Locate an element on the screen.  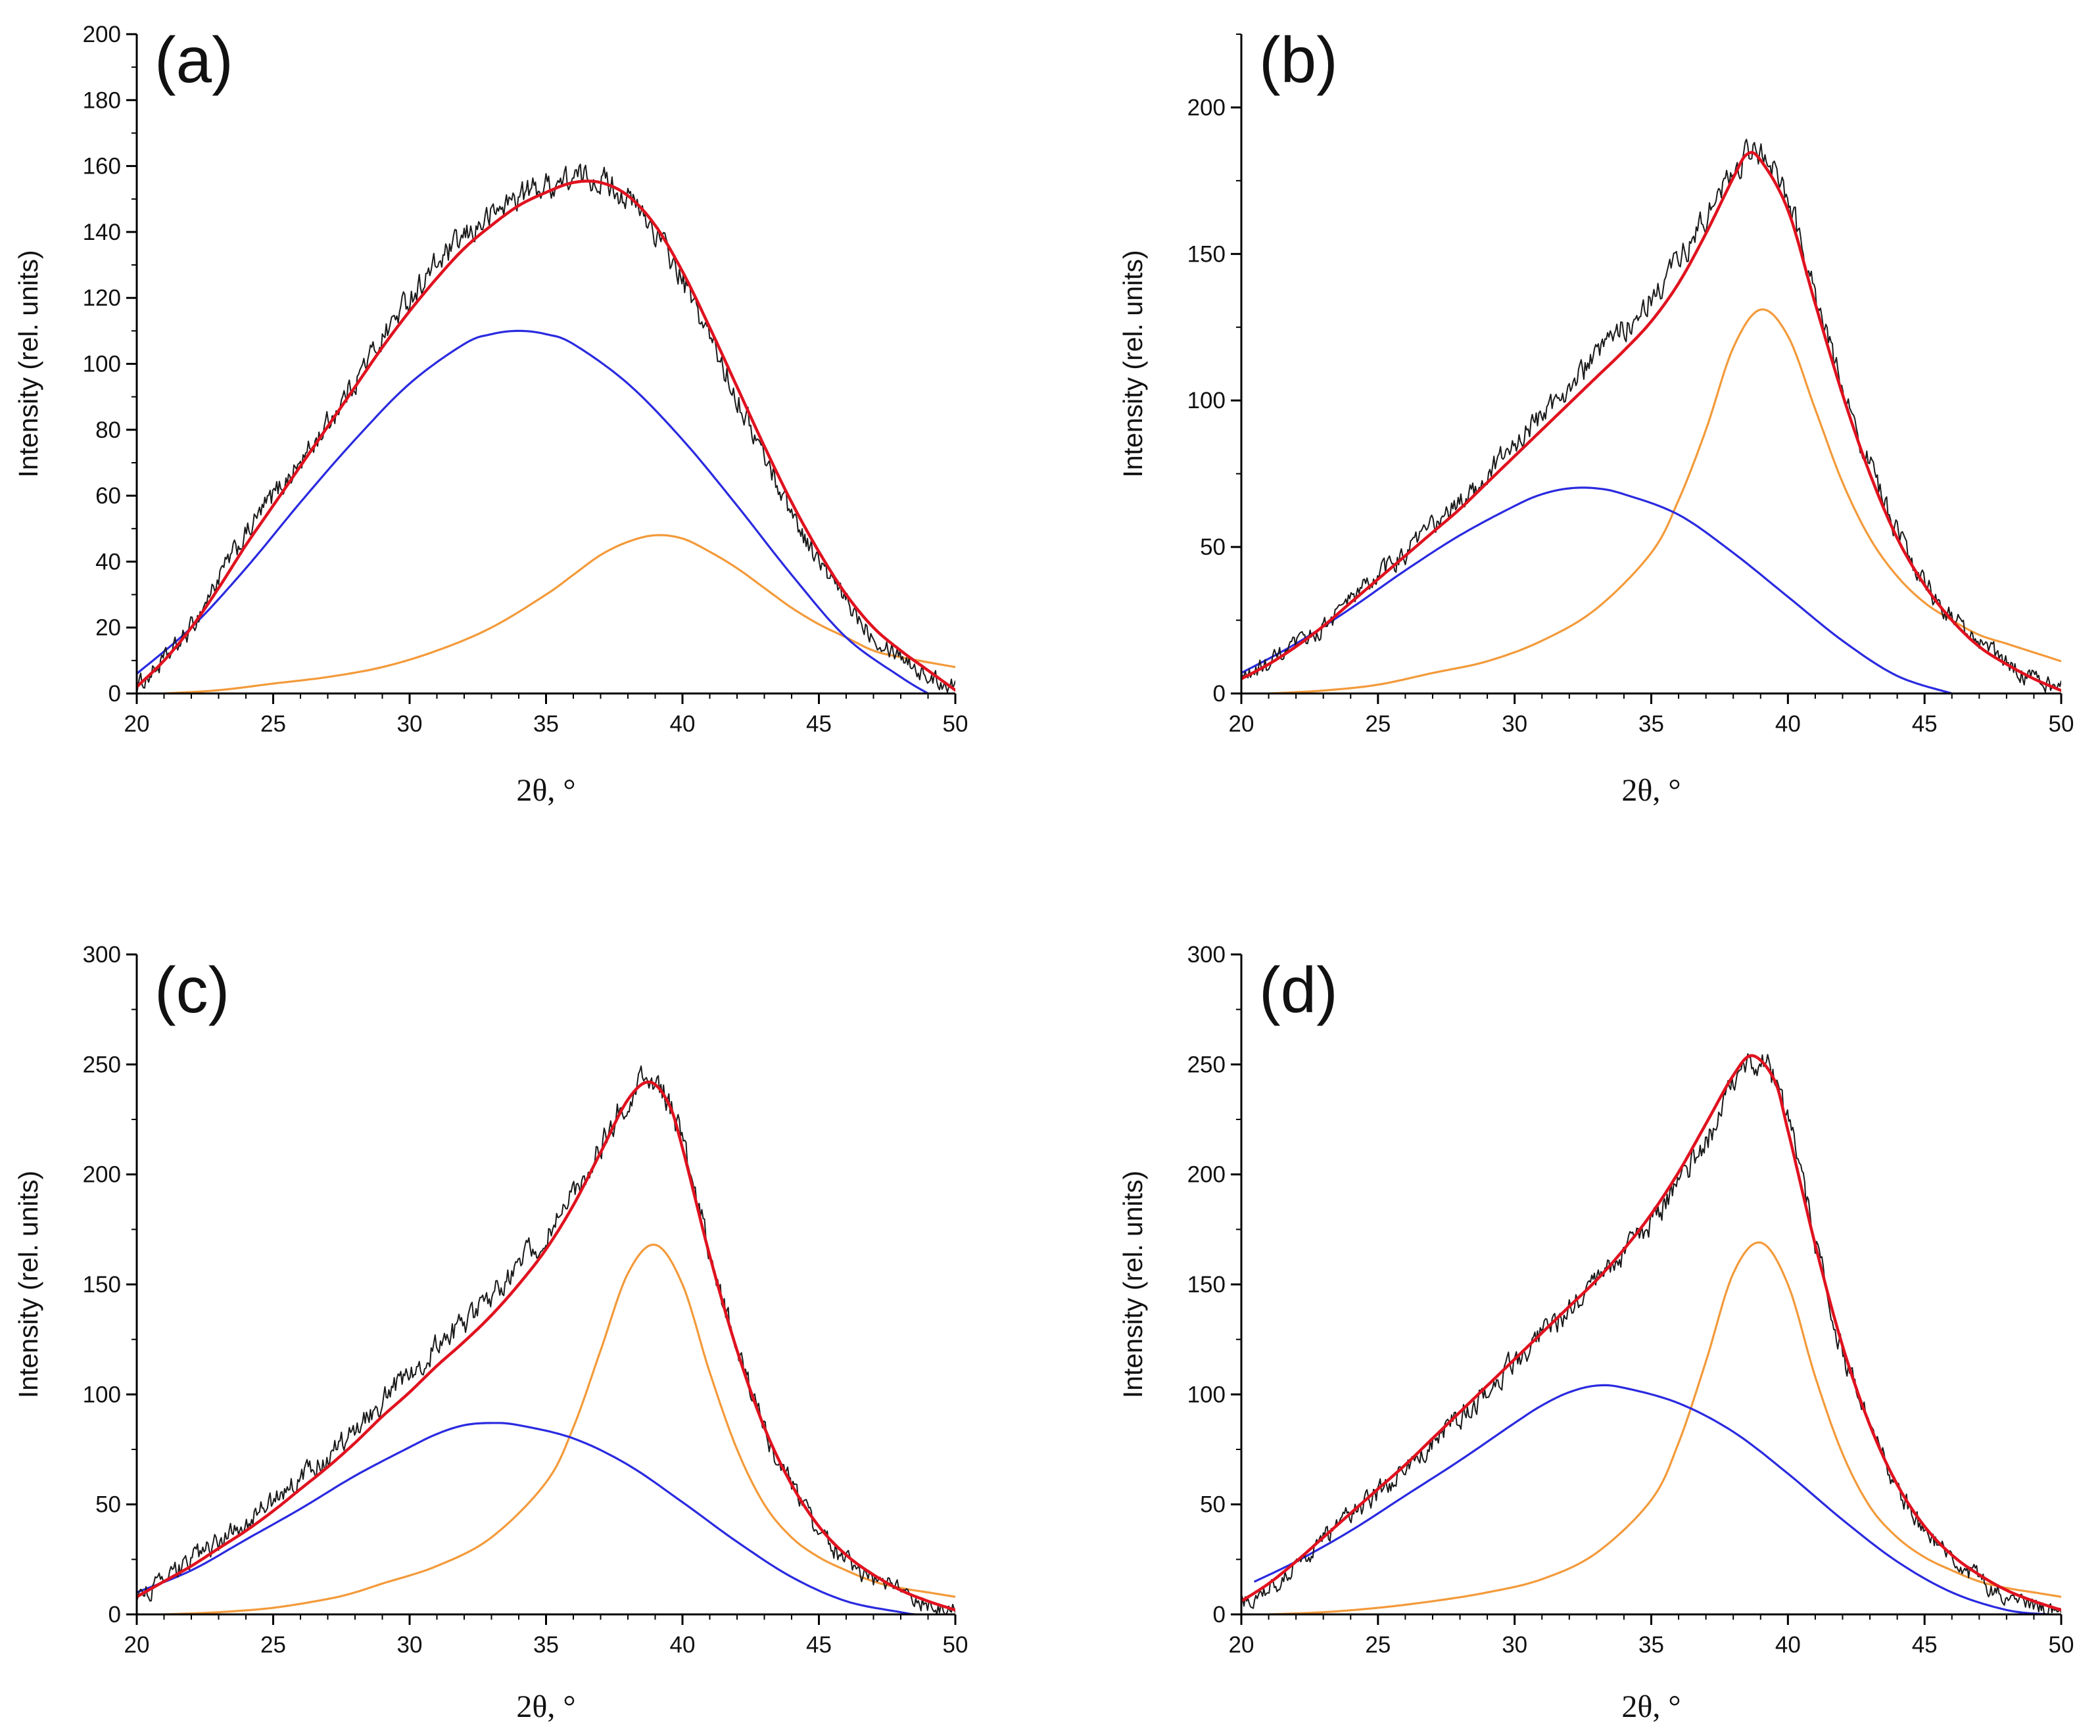
series-group-c is located at coordinates (546, 1340).